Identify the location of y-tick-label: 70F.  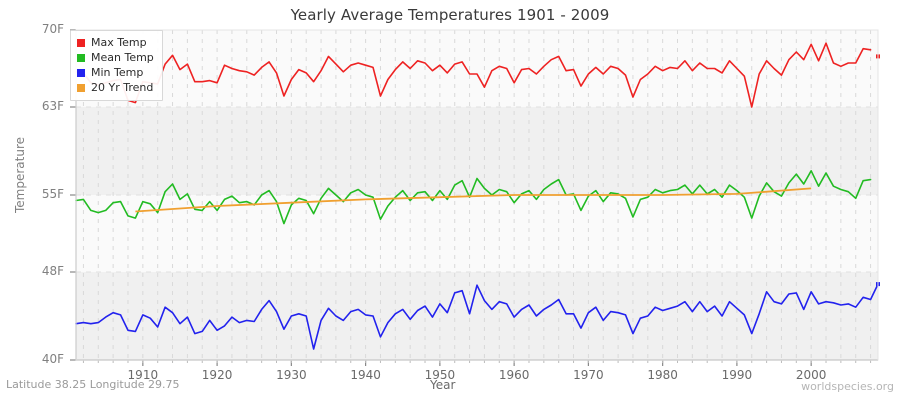
(52, 29).